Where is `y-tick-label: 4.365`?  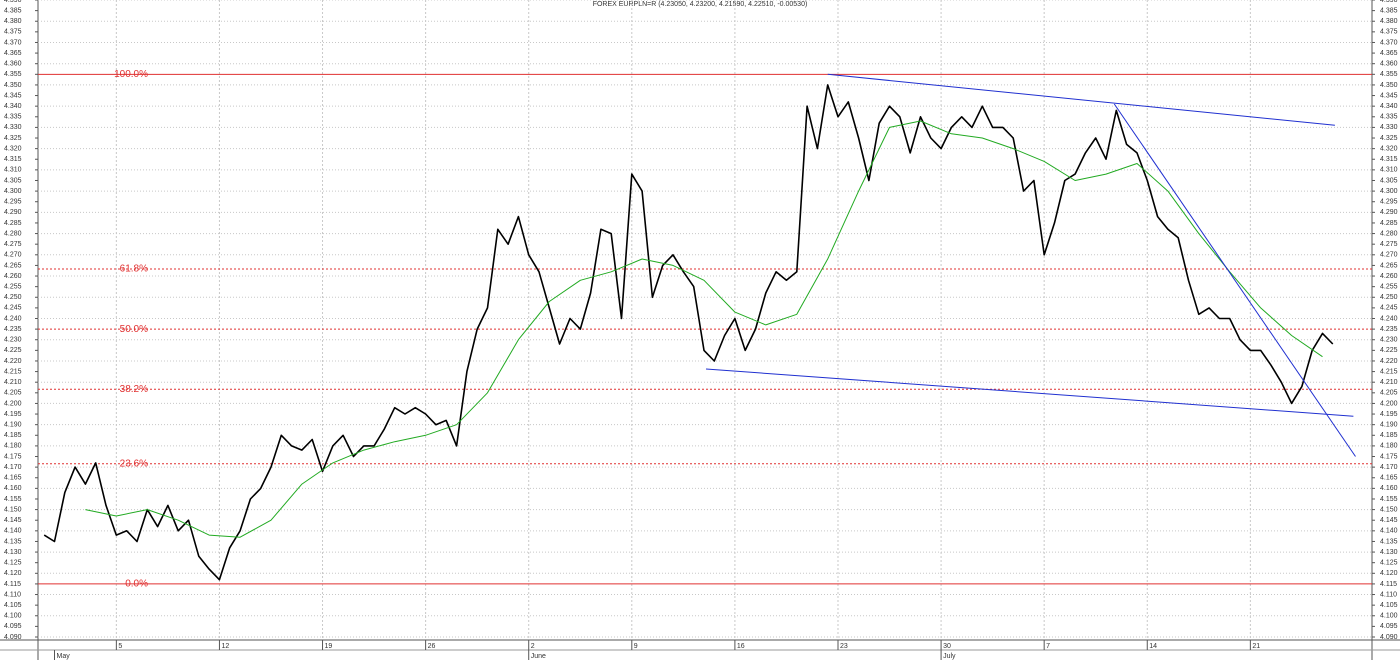
y-tick-label: 4.365 is located at coordinates (13, 53).